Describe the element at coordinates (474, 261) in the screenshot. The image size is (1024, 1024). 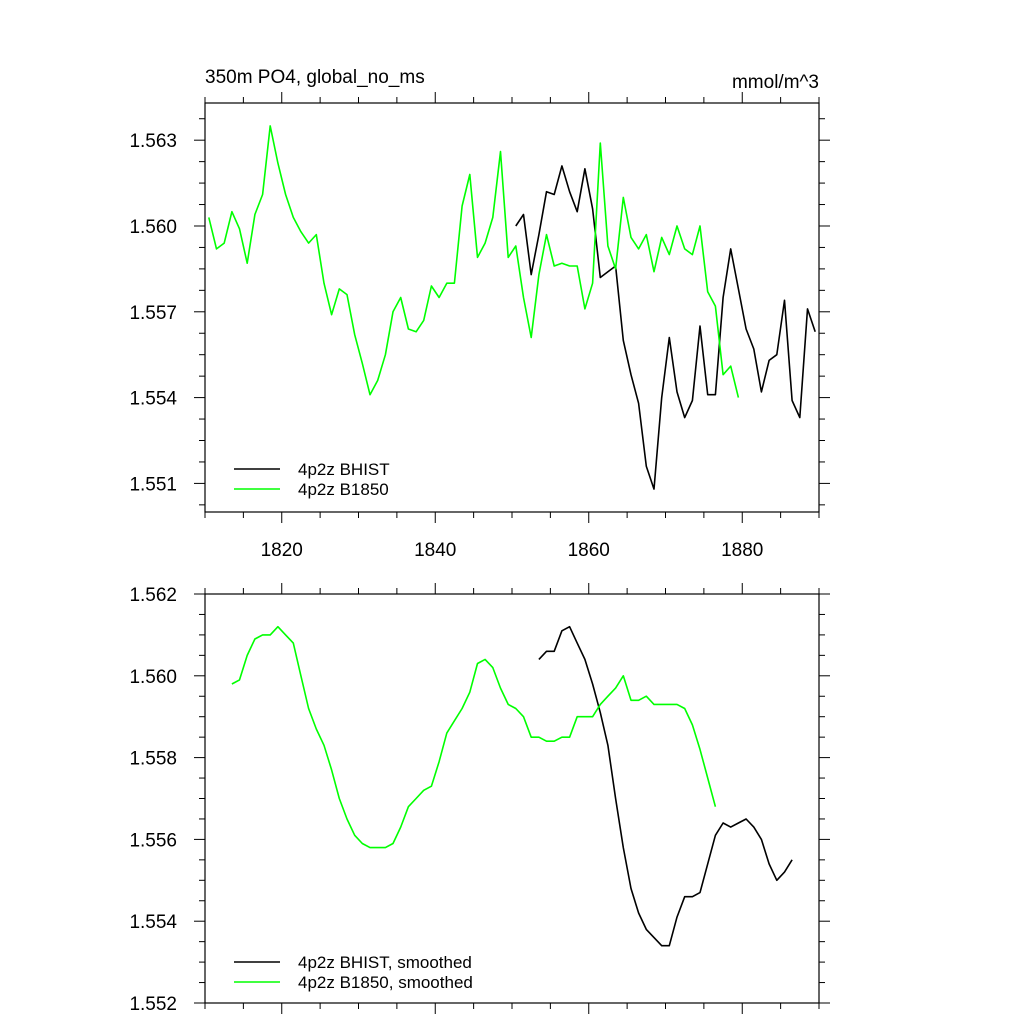
I see `series-line-b1850` at that location.